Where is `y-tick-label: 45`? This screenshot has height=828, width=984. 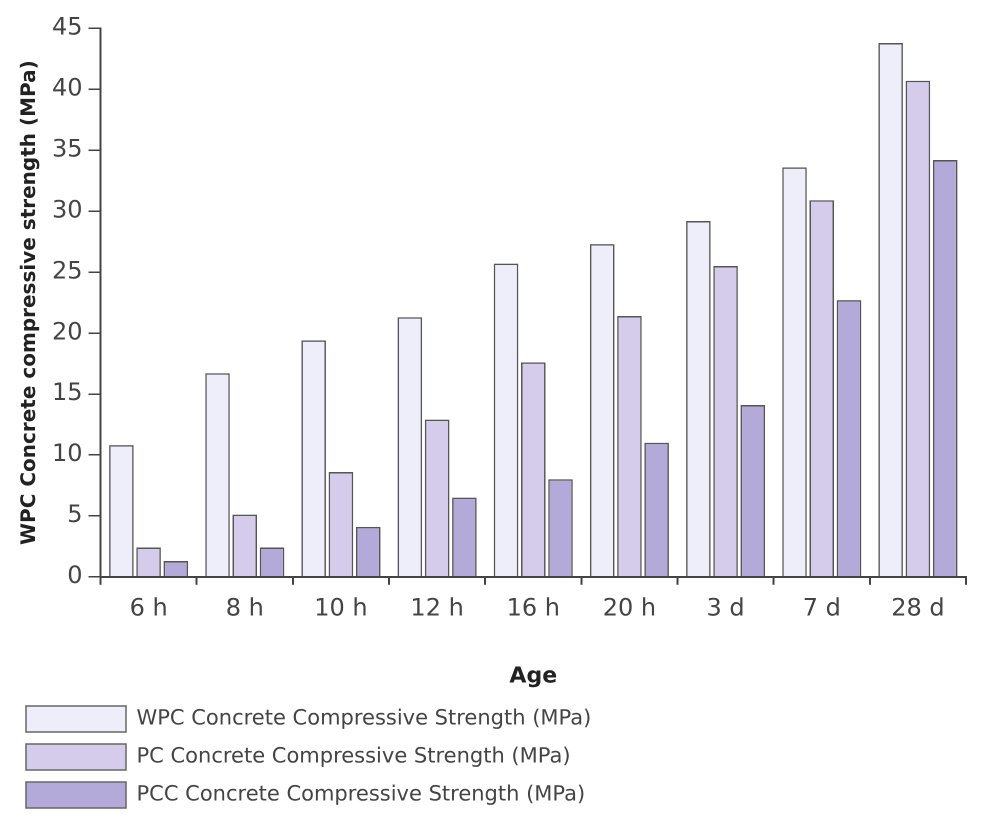
y-tick-label: 45 is located at coordinates (67, 26).